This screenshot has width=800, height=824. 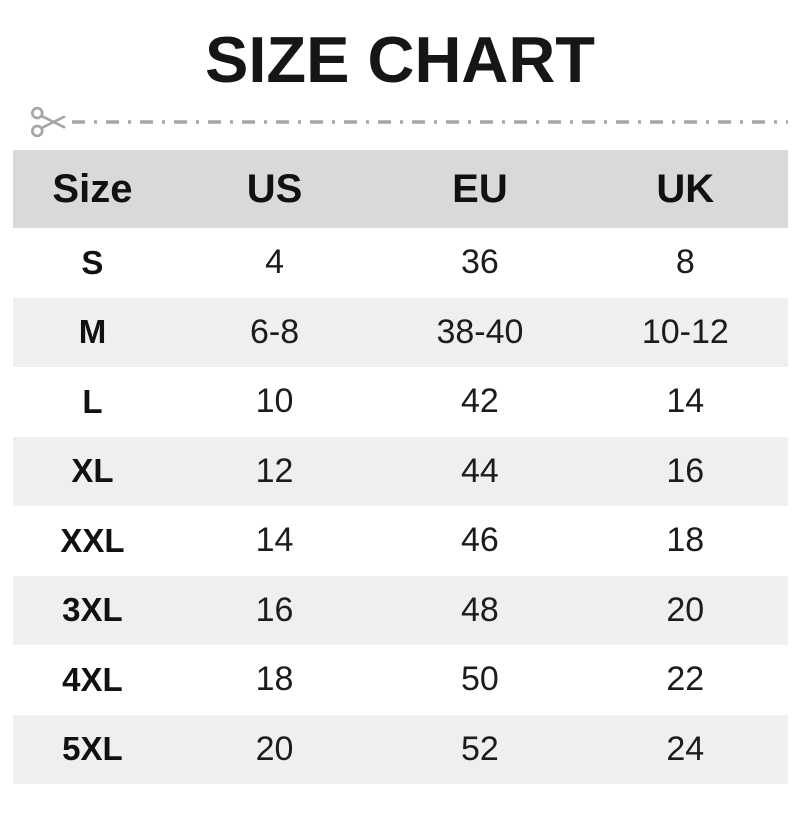 I want to click on cell-eu: 50, so click(x=480, y=679).